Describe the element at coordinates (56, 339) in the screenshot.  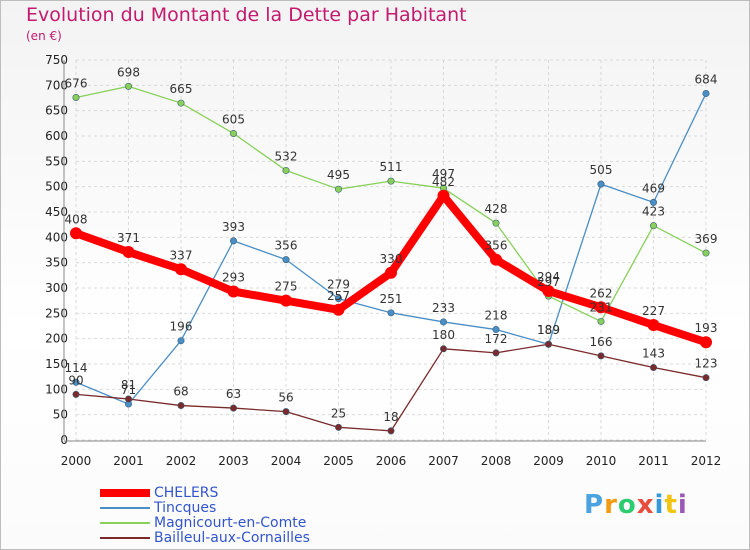
I see `y-tick-label: 200` at that location.